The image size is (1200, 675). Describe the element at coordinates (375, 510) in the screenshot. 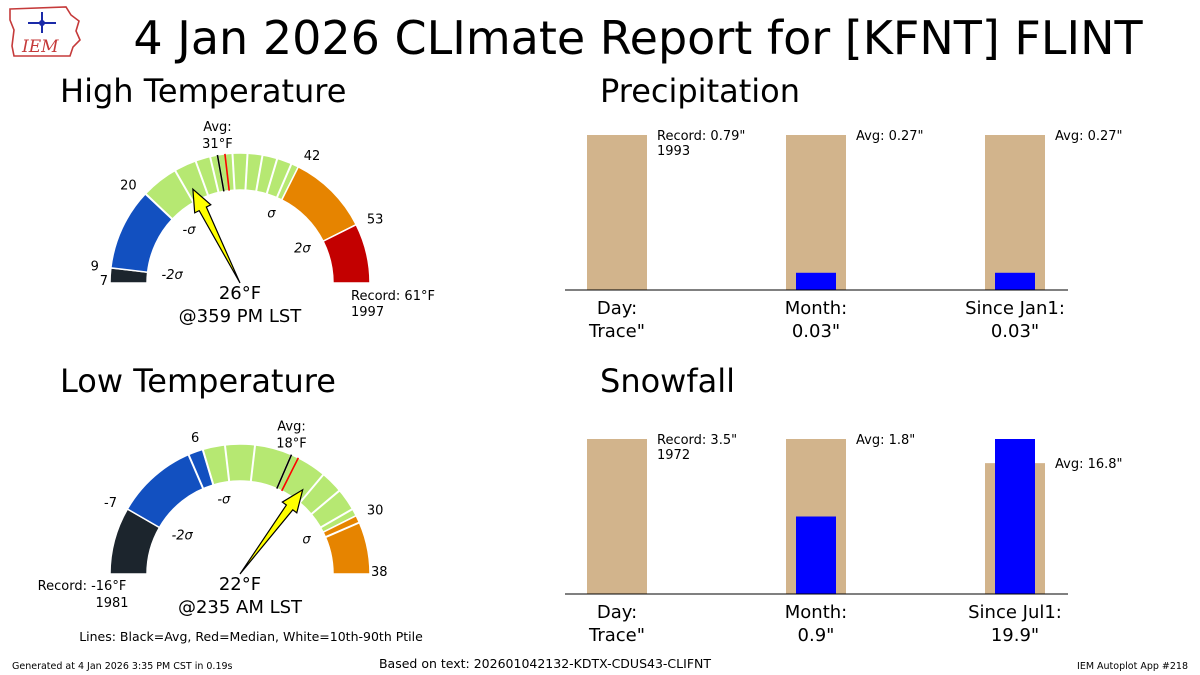

I see `band-value-label: 30` at that location.